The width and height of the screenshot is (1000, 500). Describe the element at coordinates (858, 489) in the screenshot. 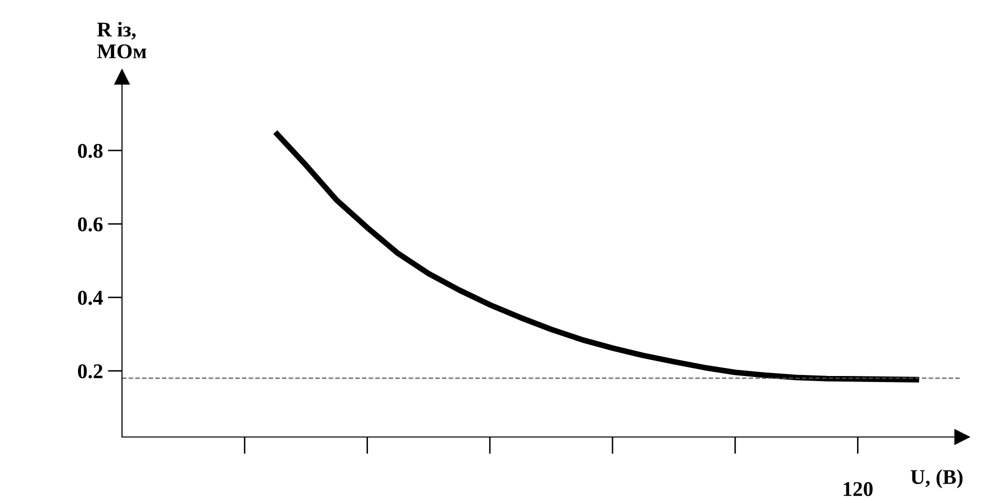

I see `x-tick-label: 120` at that location.